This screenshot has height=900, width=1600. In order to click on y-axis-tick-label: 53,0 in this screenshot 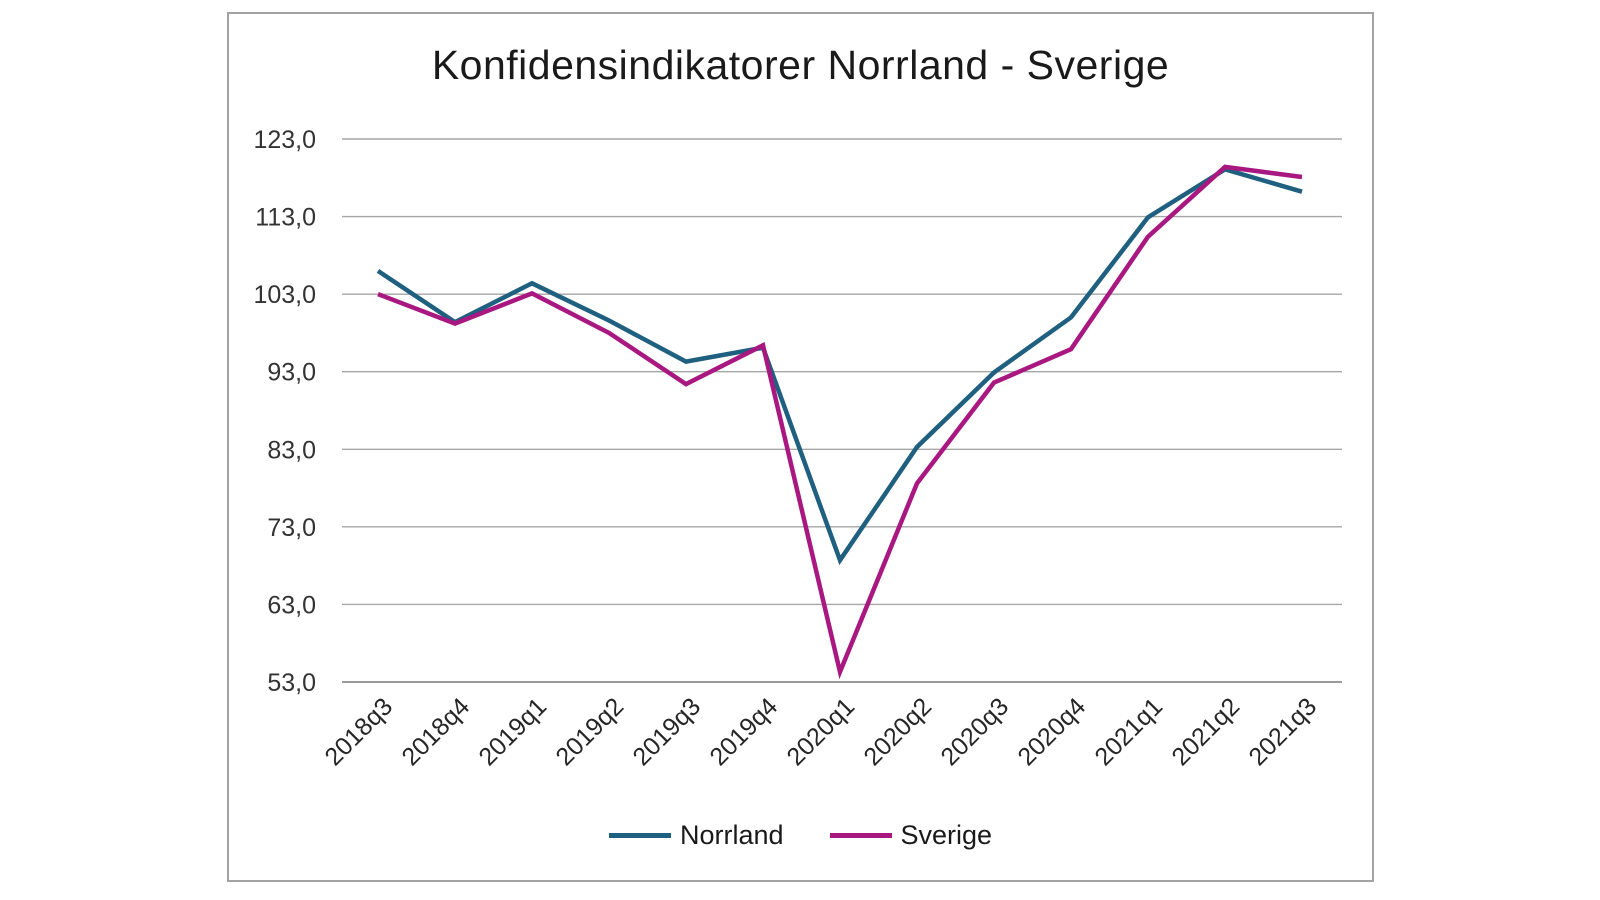, I will do `click(291, 683)`.